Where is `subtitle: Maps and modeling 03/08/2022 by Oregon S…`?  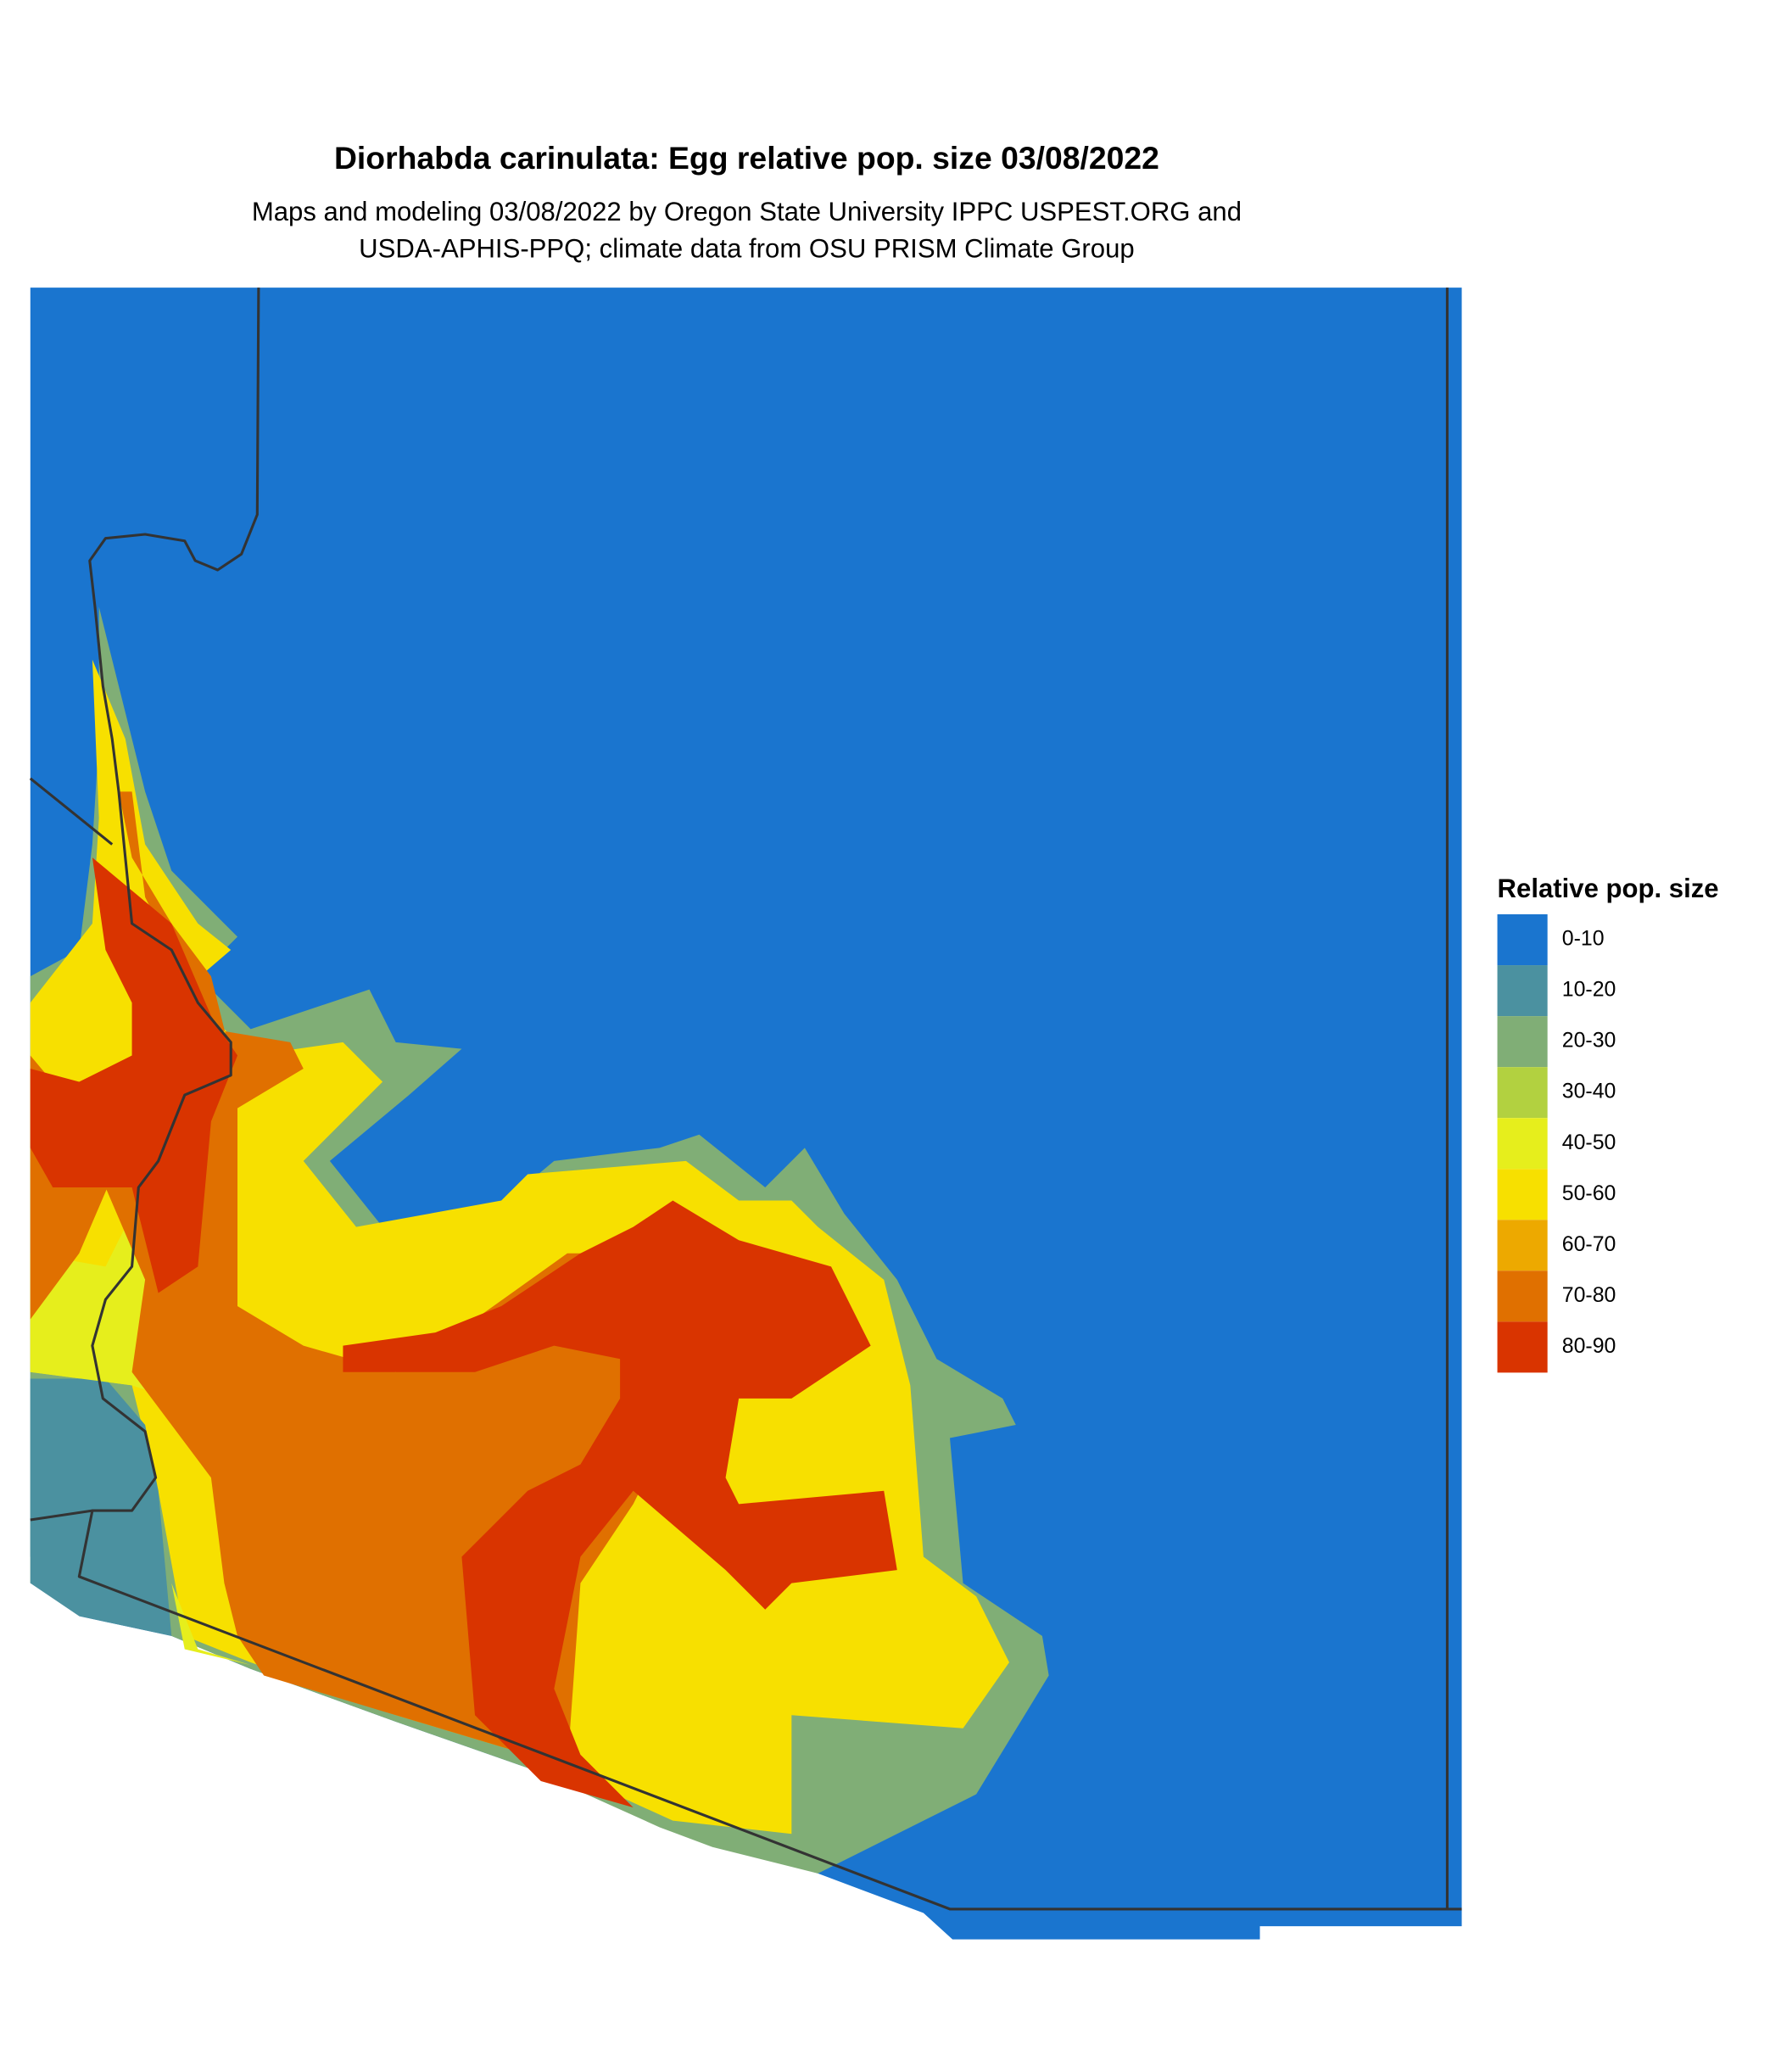 subtitle: Maps and modeling 03/08/2022 by Oregon S… is located at coordinates (747, 211).